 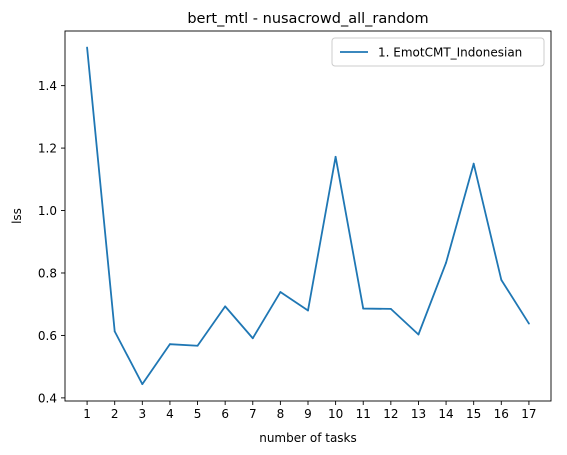 I want to click on x-tick-label: 15, so click(x=473, y=414).